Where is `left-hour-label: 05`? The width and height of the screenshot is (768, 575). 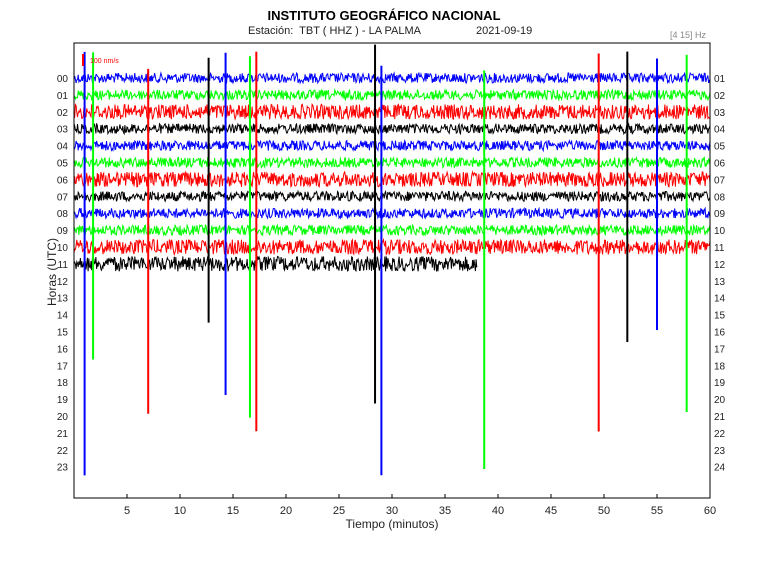 left-hour-label: 05 is located at coordinates (63, 164).